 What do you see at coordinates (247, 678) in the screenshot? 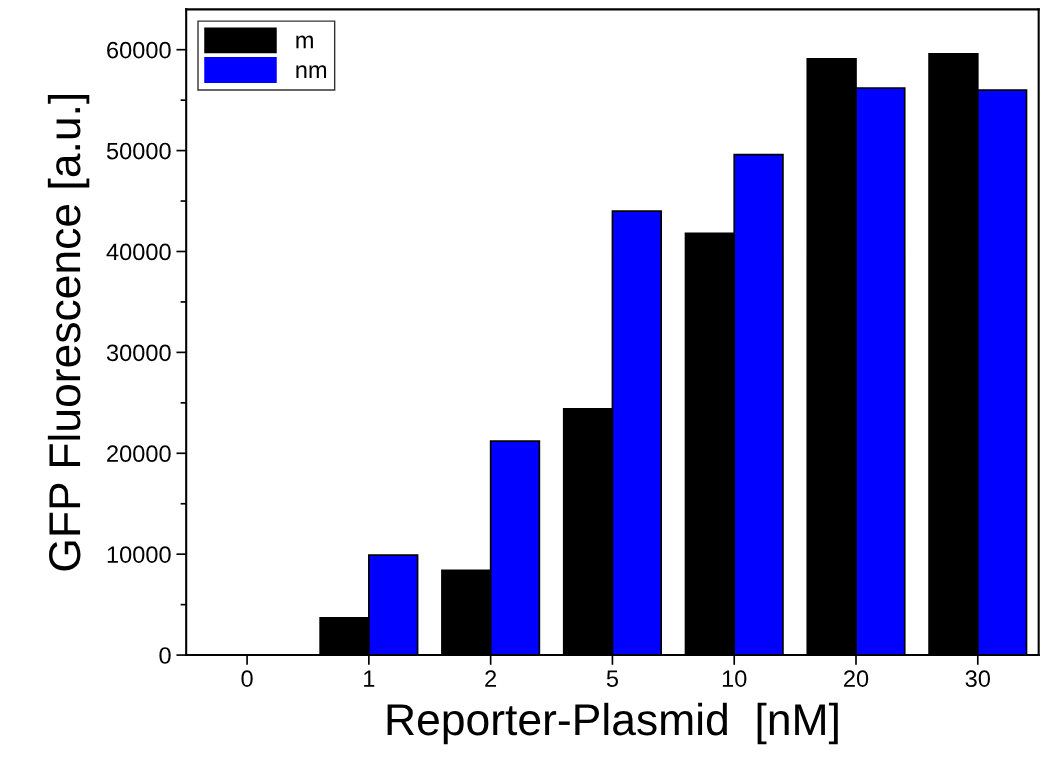
I see `x-tick-label: 0` at bounding box center [247, 678].